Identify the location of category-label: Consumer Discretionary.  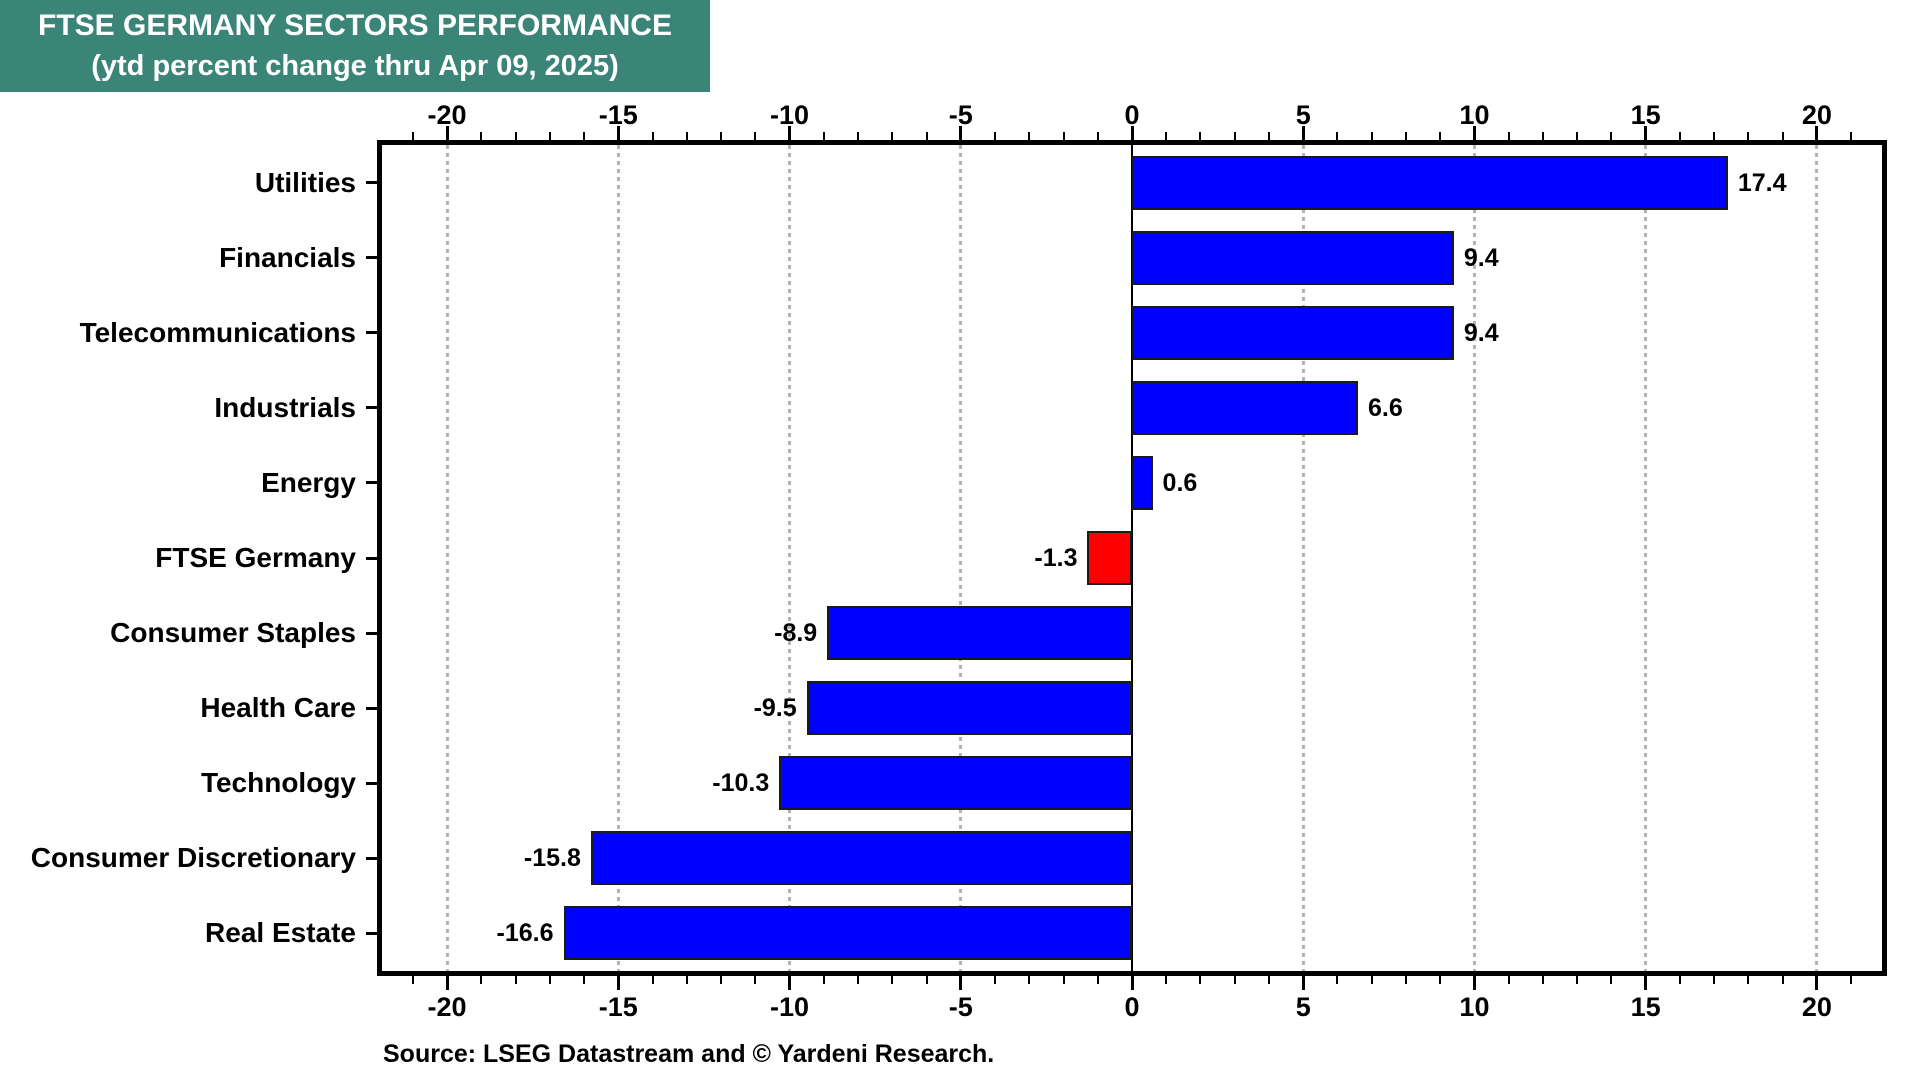
(193, 858).